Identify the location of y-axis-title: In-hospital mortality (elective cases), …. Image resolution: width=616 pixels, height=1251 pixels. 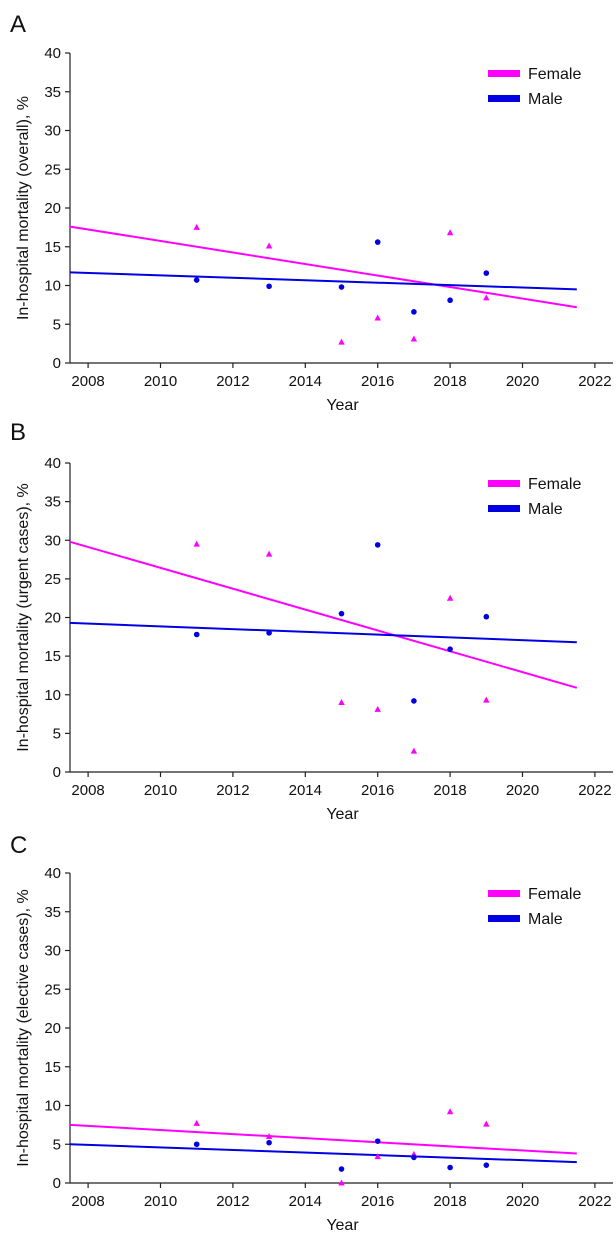
(23, 1027).